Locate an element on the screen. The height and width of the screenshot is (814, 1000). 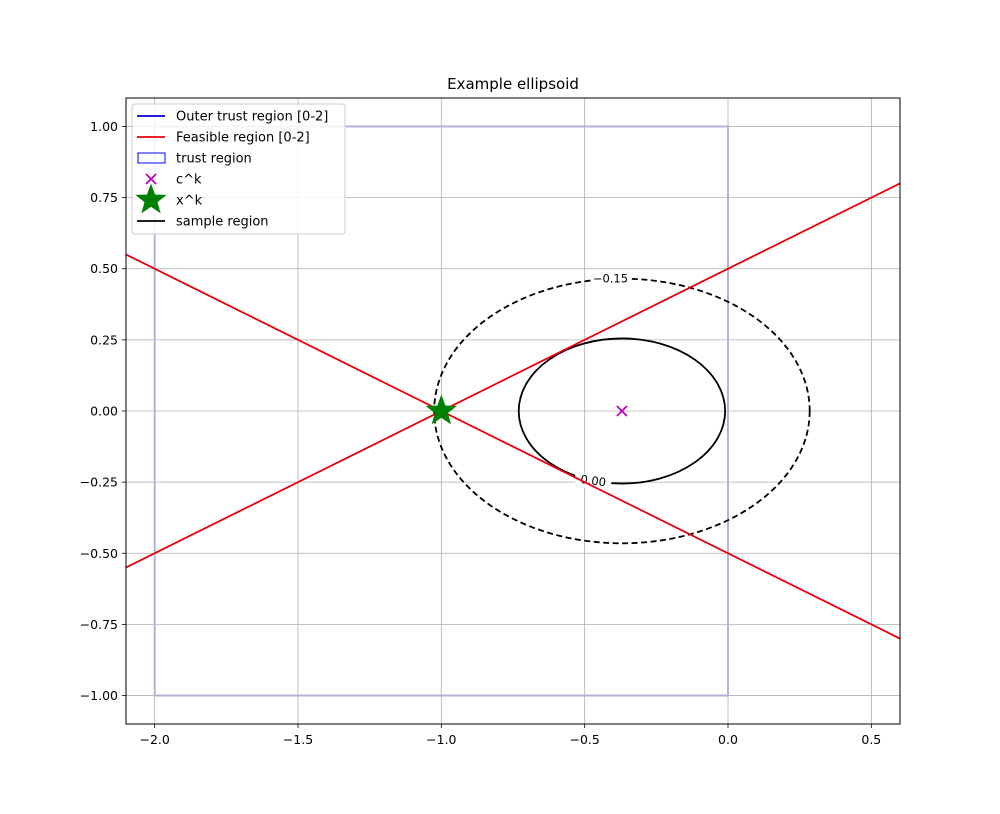
y-tick-label: 1.00 is located at coordinates (104, 126).